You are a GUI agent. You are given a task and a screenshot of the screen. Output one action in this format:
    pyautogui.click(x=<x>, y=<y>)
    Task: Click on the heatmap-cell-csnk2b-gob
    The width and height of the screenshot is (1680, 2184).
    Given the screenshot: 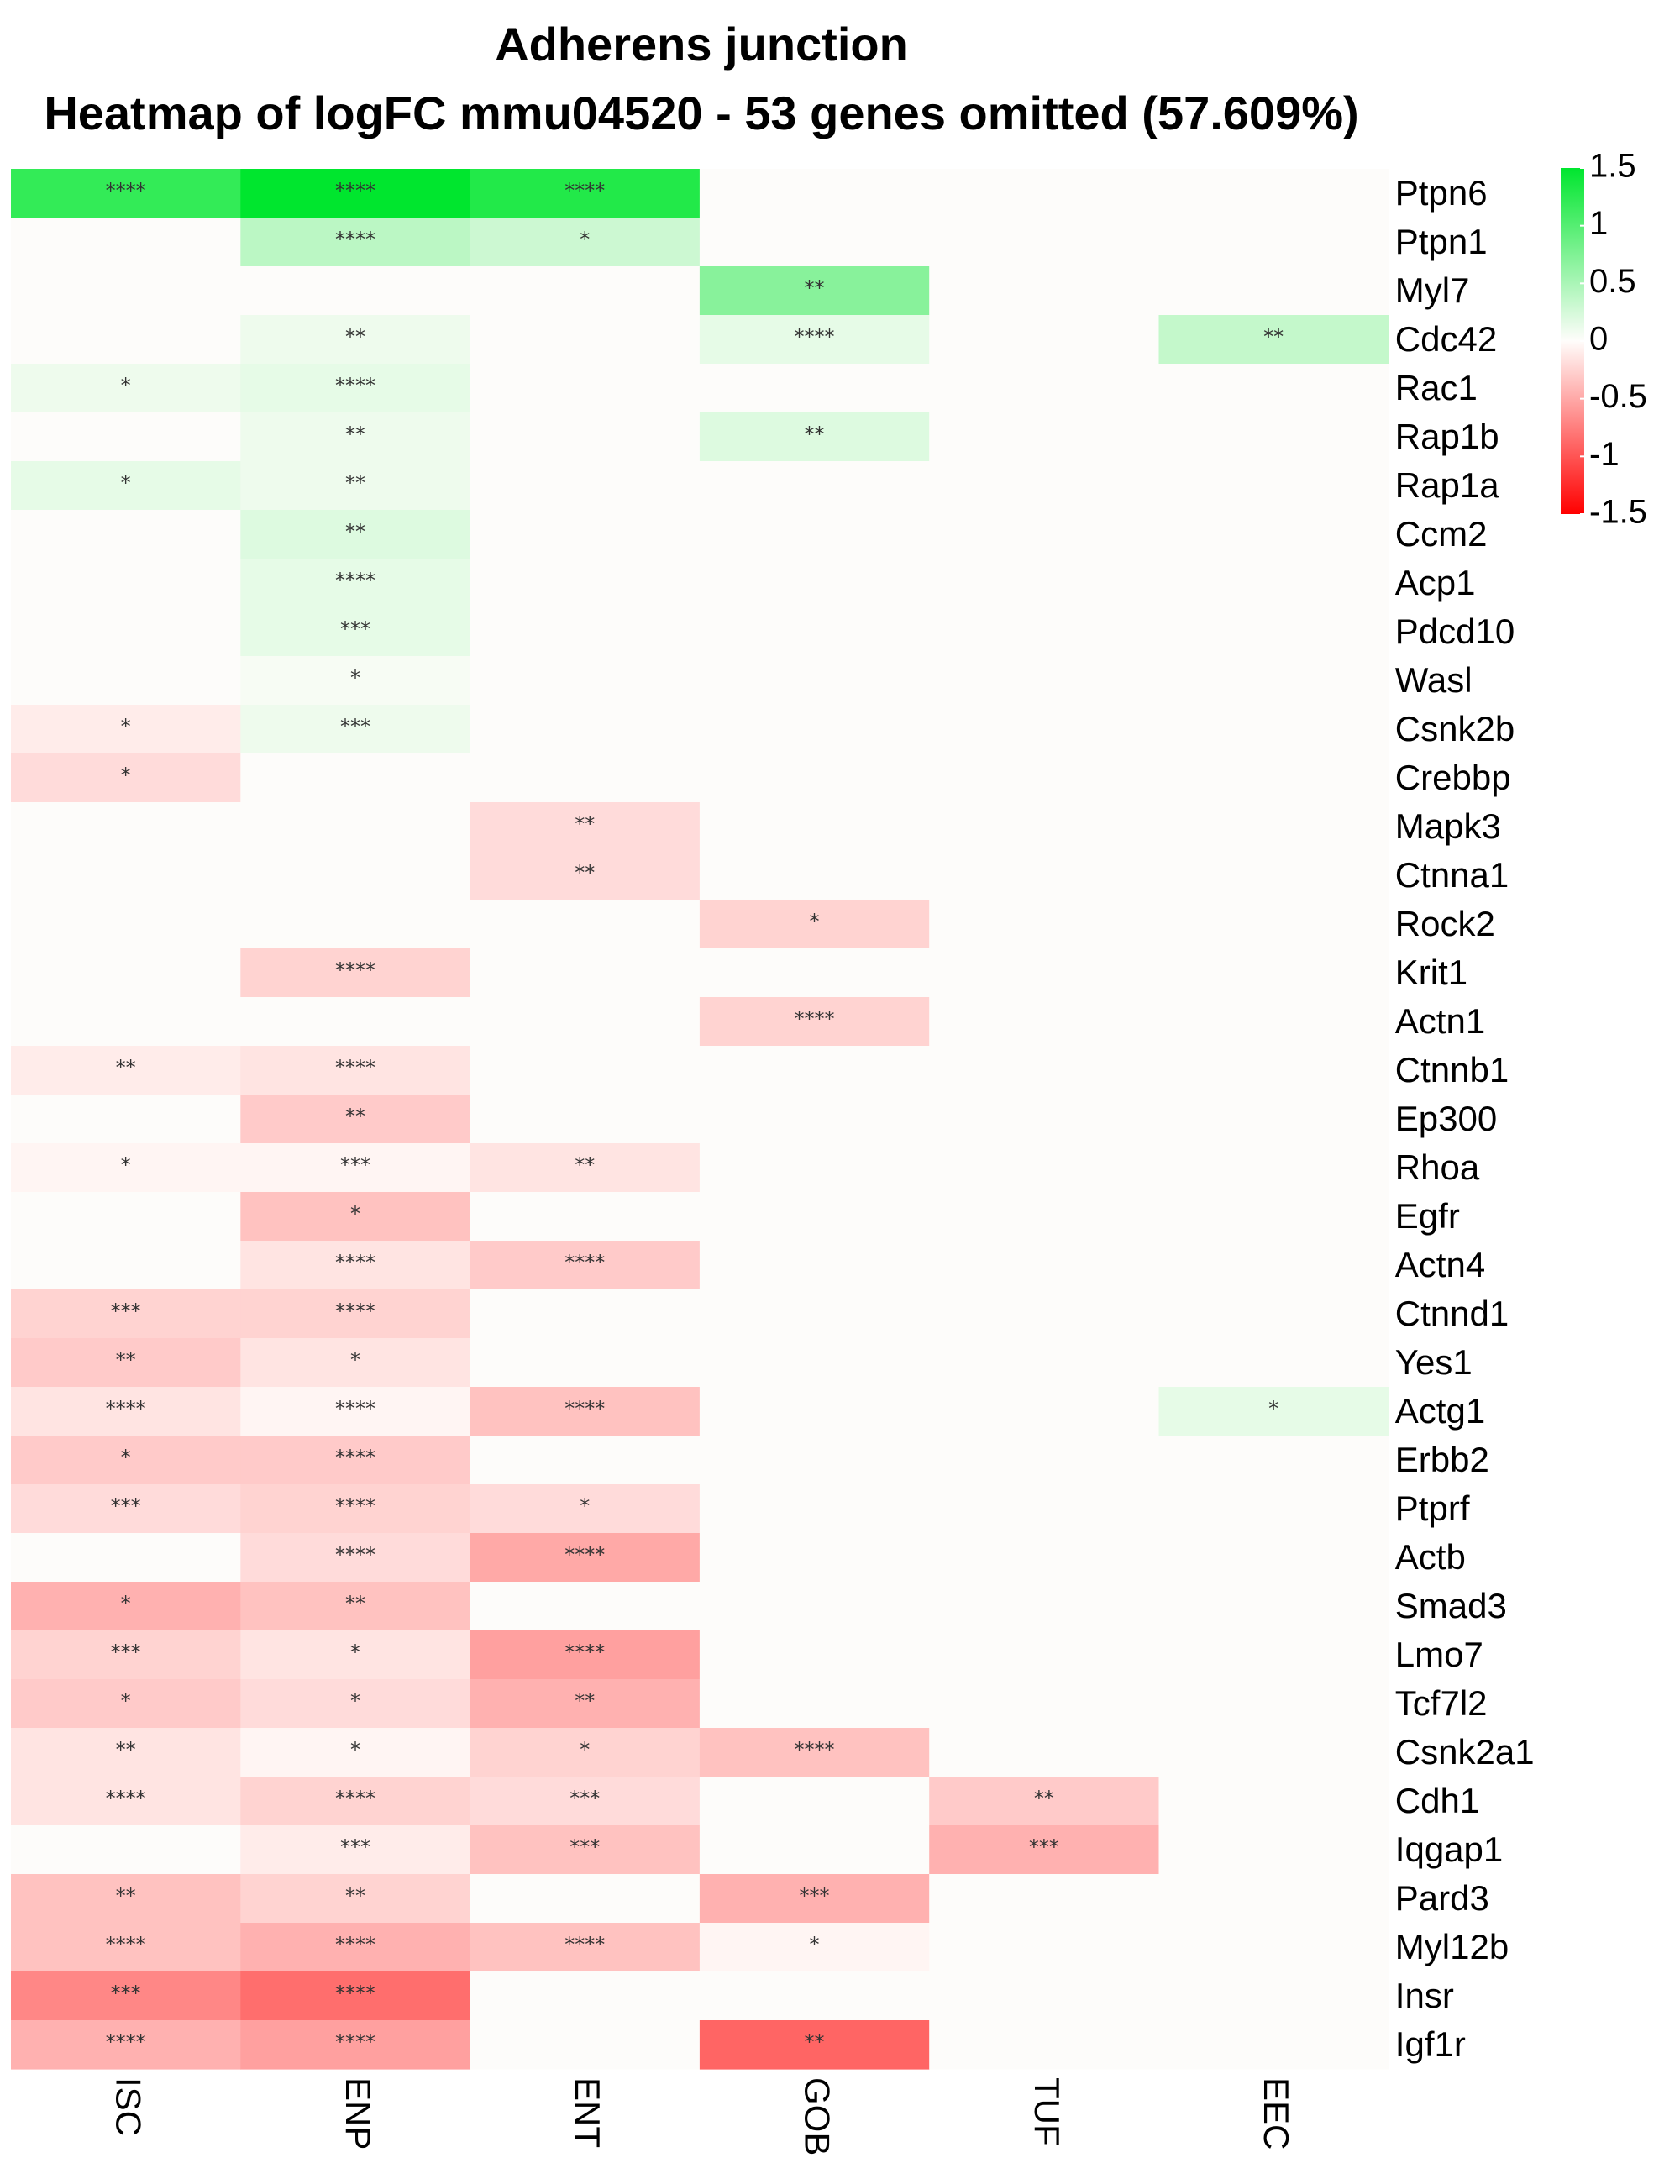 What is the action you would take?
    pyautogui.click(x=814, y=729)
    